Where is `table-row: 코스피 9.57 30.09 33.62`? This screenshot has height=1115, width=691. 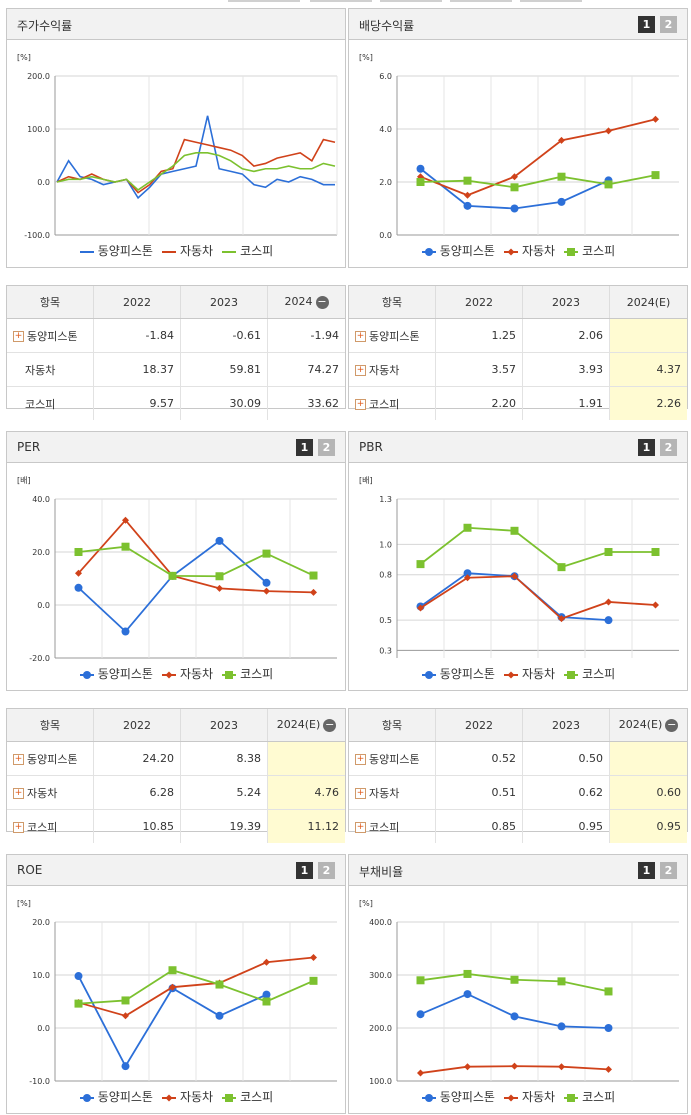 table-row: 코스피 9.57 30.09 33.62 is located at coordinates (176, 403).